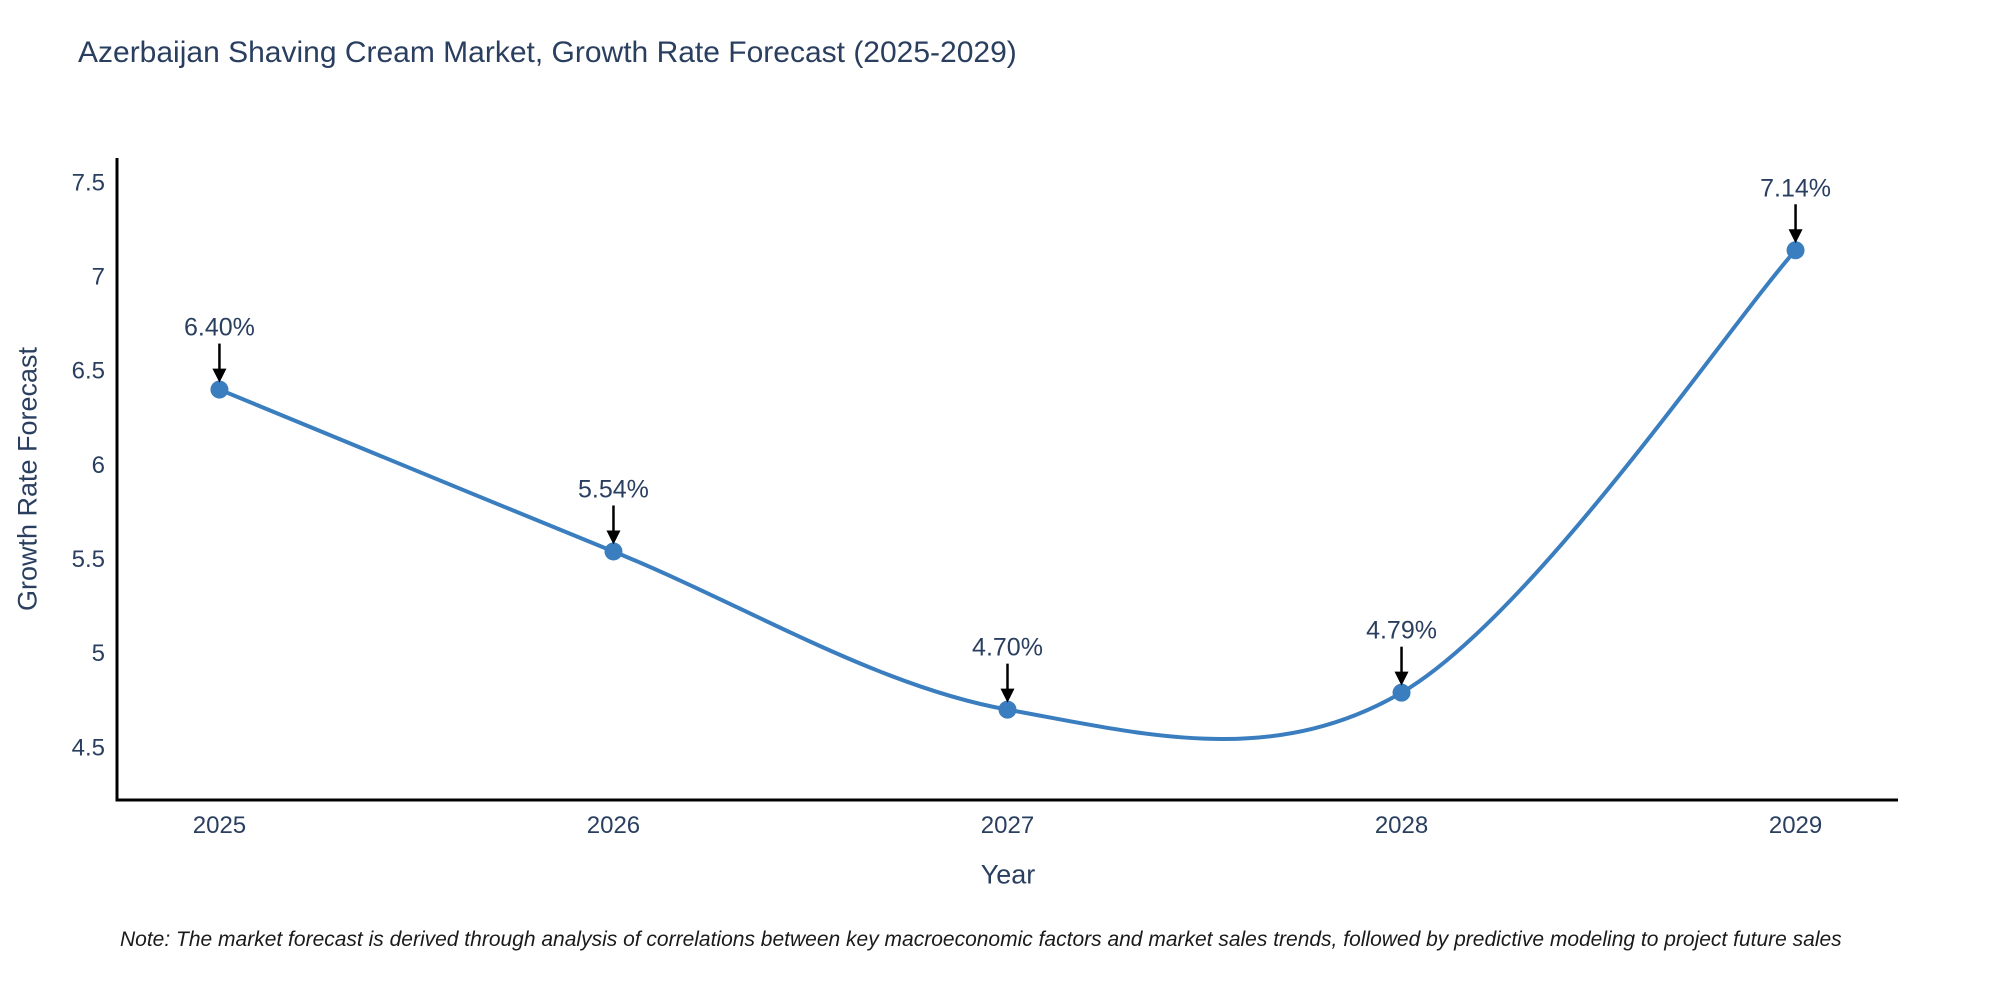  I want to click on y-tick-label: 5.5, so click(88, 559).